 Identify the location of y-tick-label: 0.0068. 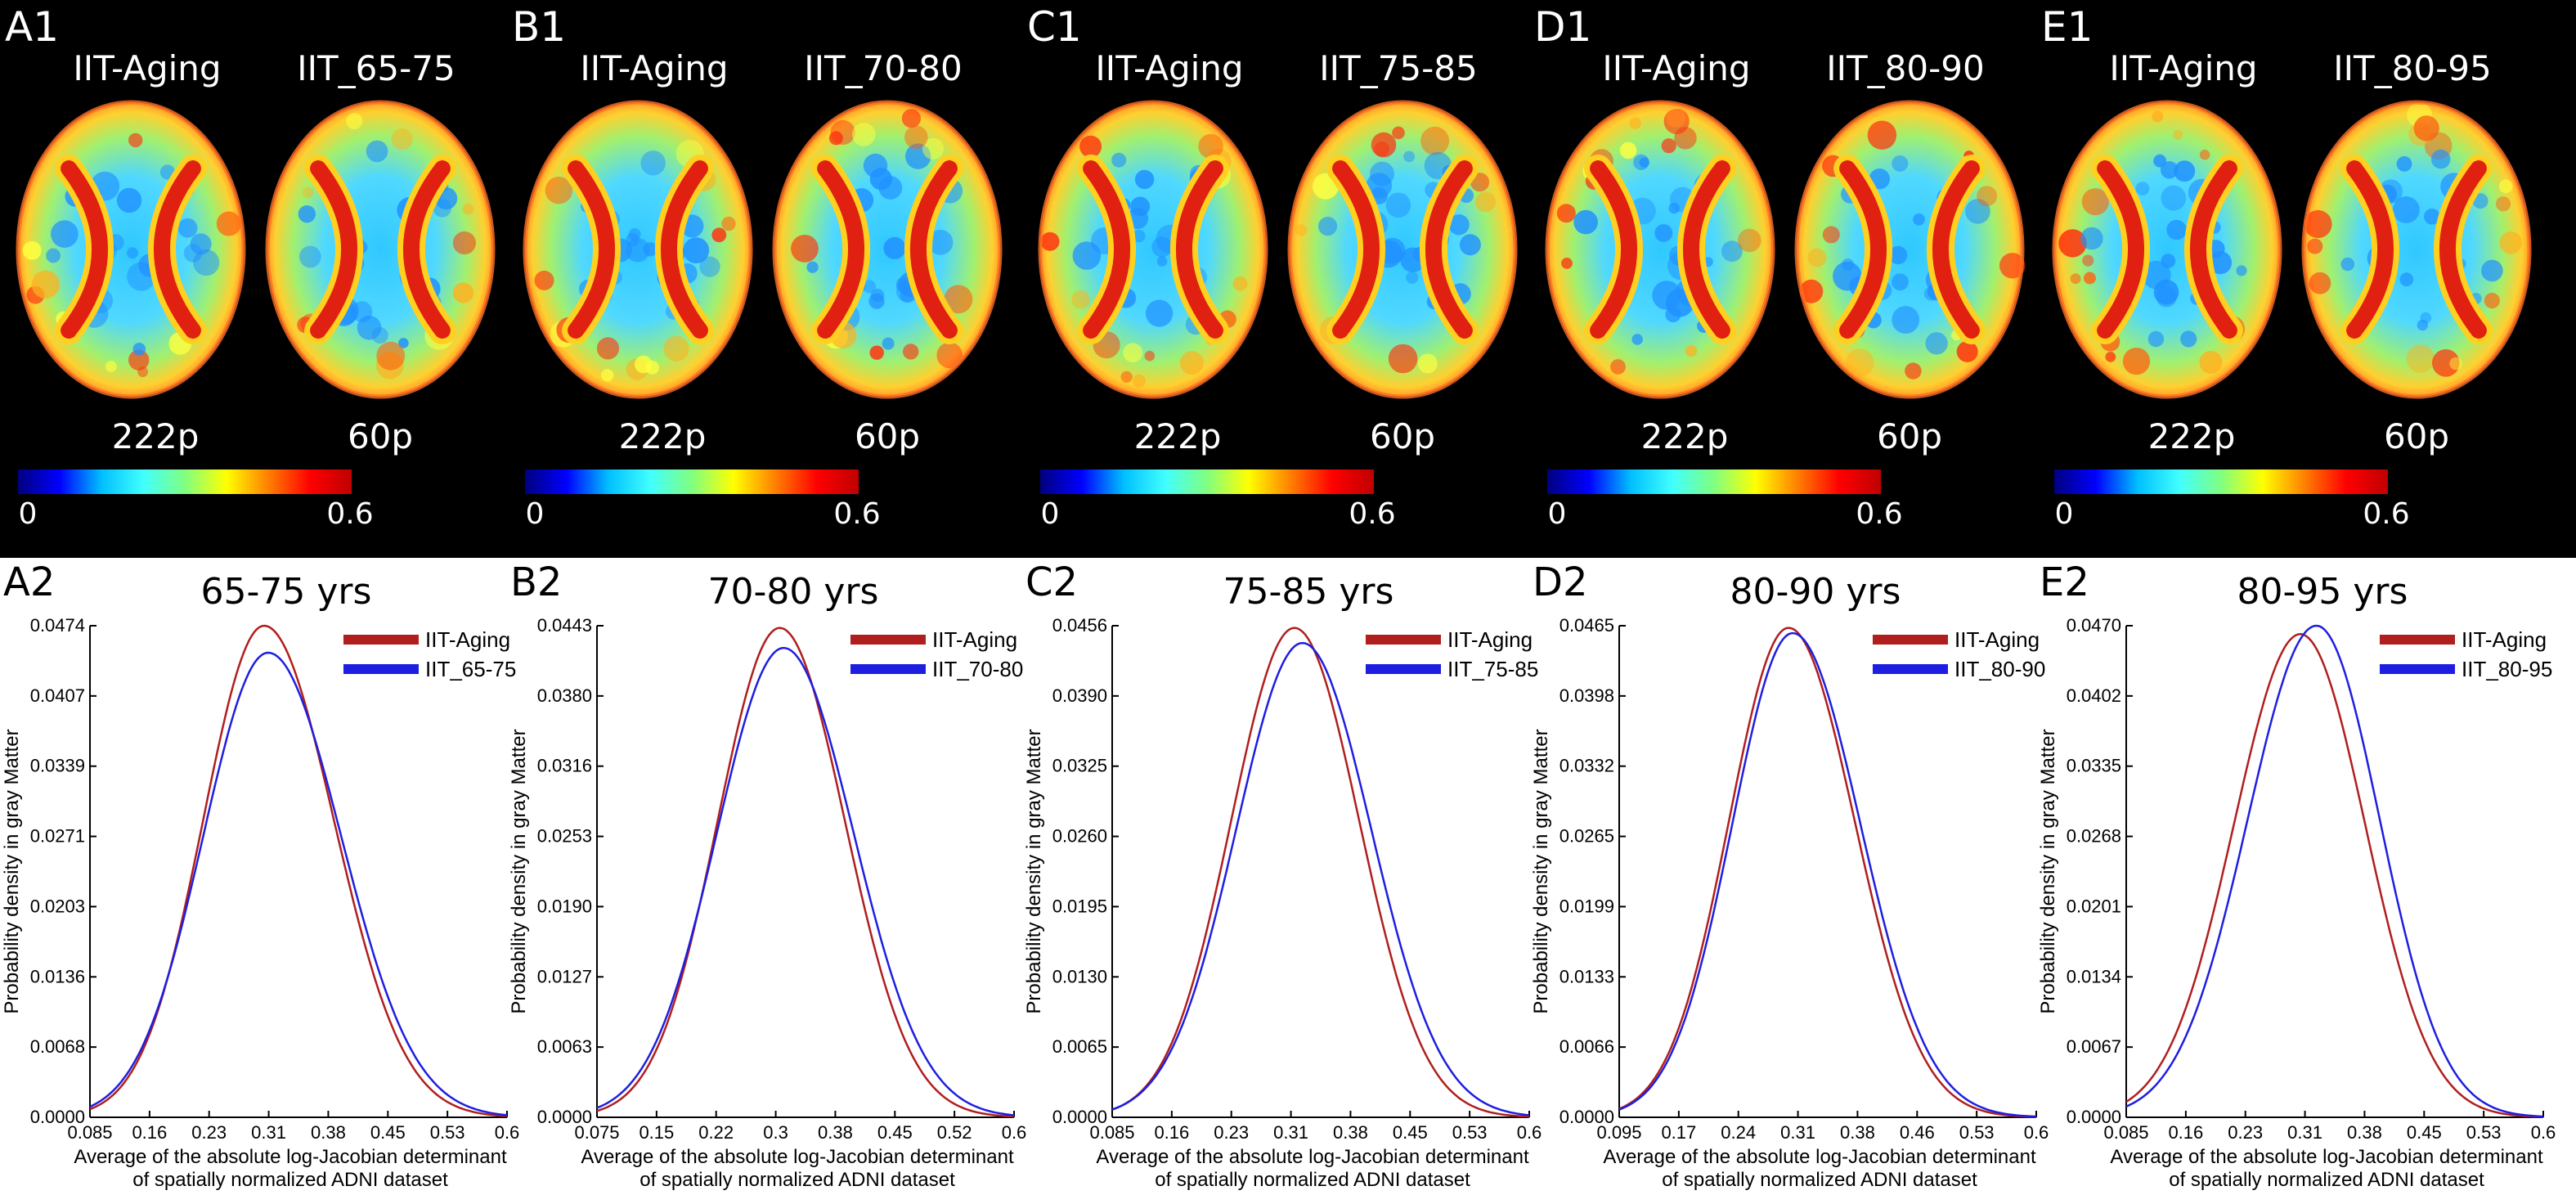
(57, 1047).